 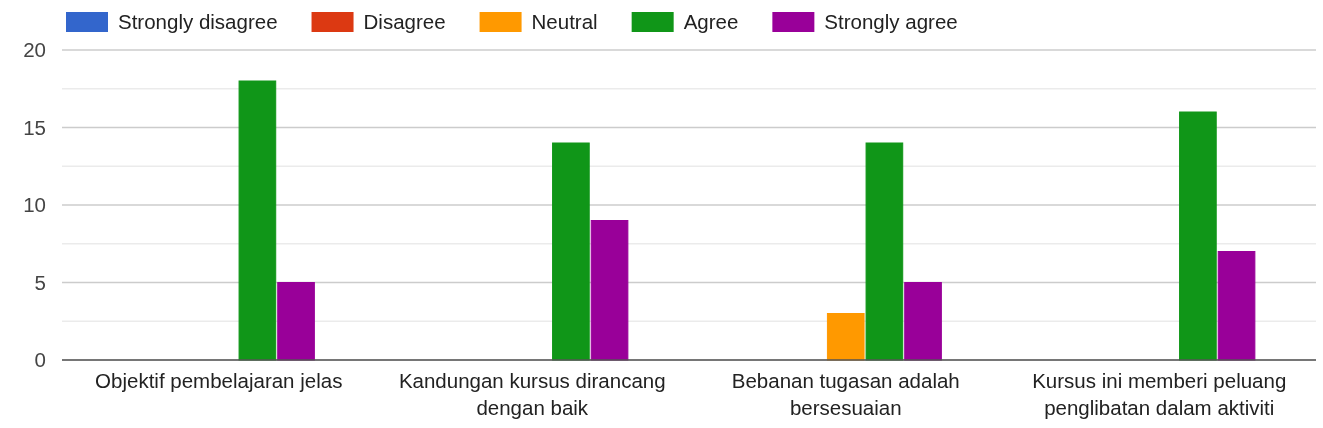 What do you see at coordinates (40, 282) in the screenshot?
I see `y-tick-label: 5` at bounding box center [40, 282].